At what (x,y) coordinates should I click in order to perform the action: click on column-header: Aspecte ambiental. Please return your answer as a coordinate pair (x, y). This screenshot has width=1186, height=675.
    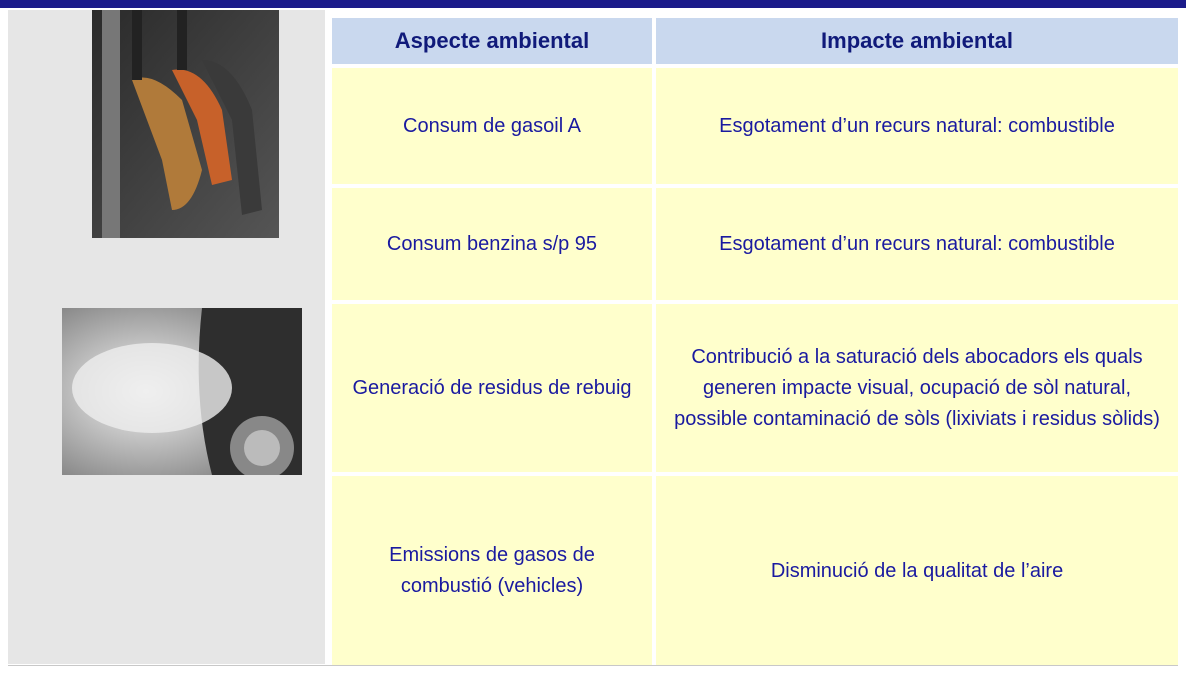
    Looking at the image, I should click on (492, 41).